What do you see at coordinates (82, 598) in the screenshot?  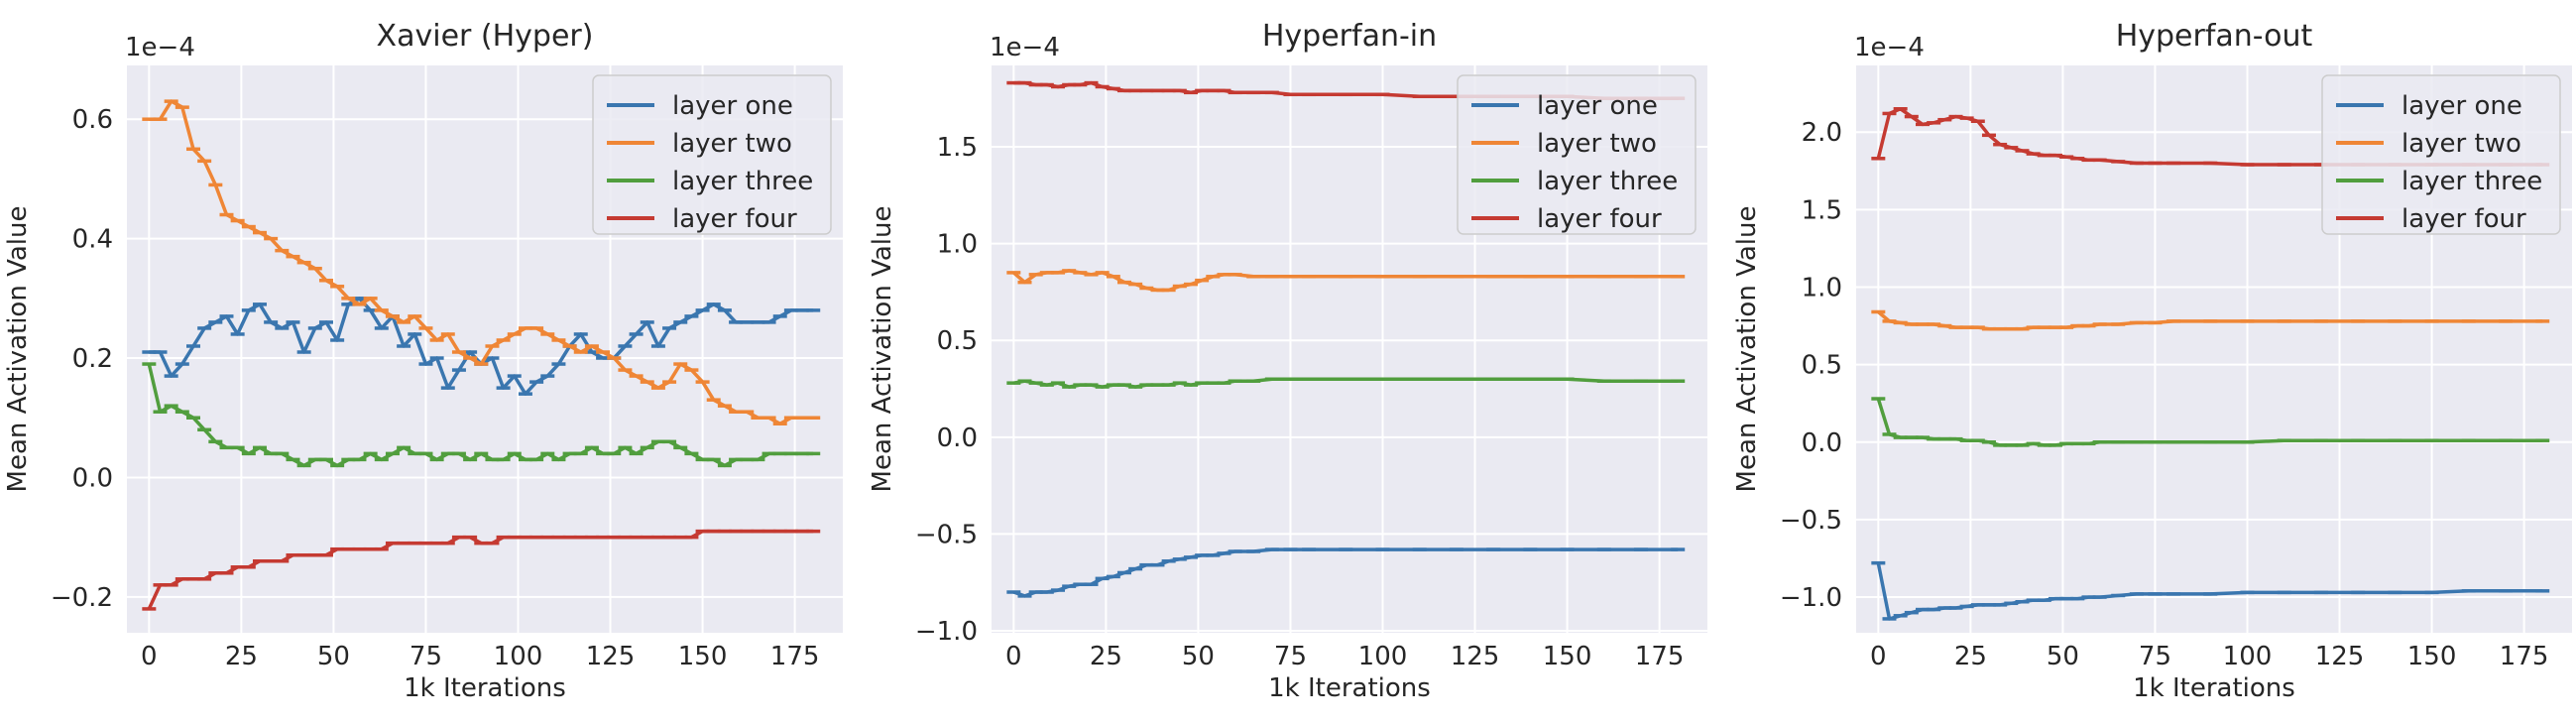 I see `y-tick-label: −0.2` at bounding box center [82, 598].